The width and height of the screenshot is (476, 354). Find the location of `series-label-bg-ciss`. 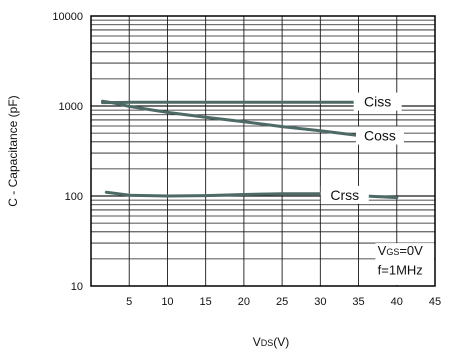

series-label-bg-ciss is located at coordinates (377, 101).